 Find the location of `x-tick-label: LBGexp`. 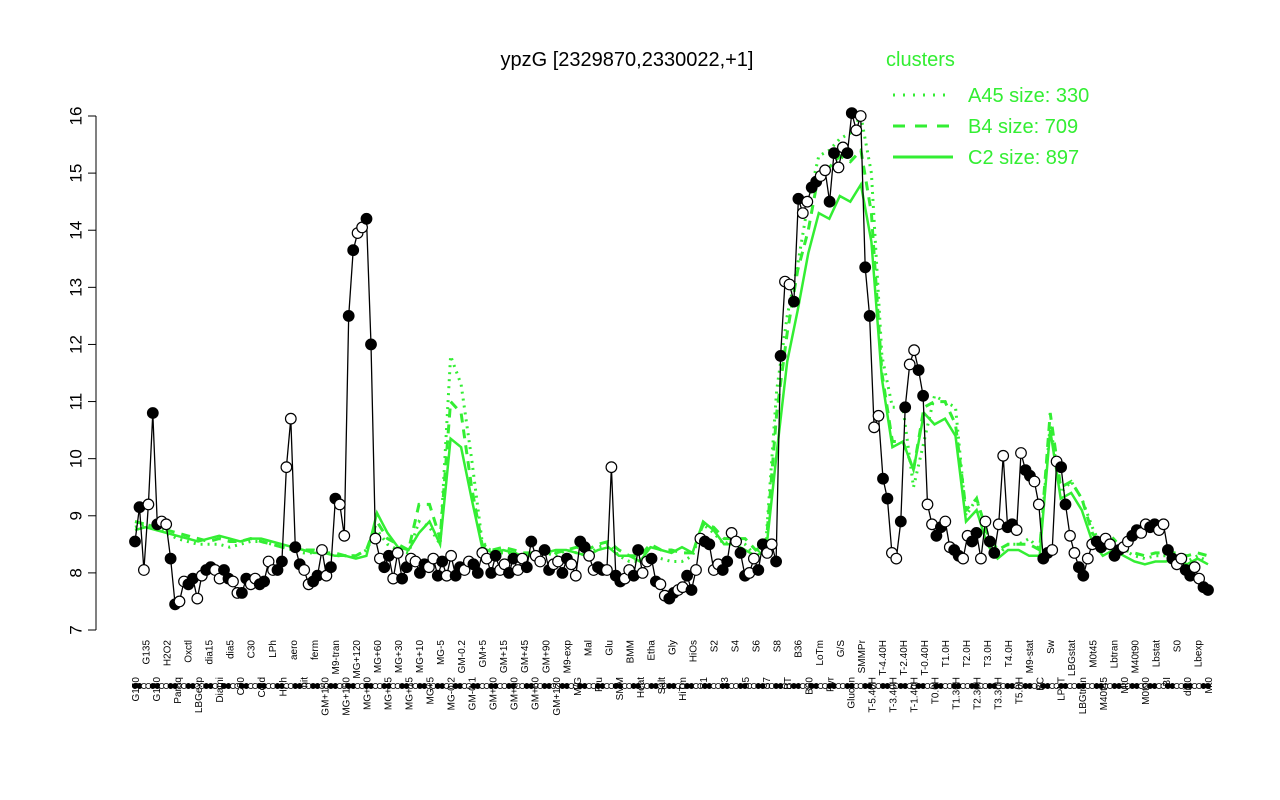

x-tick-label: LBGexp is located at coordinates (199, 695).